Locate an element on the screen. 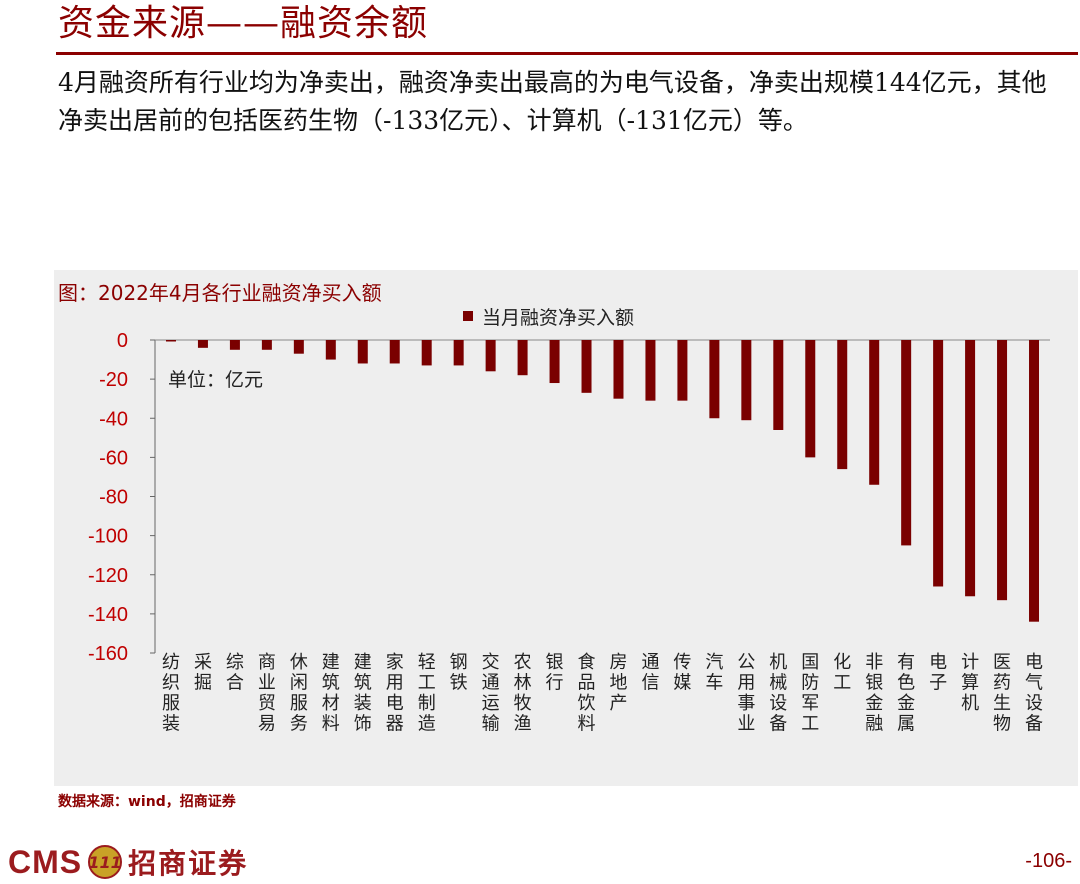  y-tick-label: -40 is located at coordinates (113, 419).